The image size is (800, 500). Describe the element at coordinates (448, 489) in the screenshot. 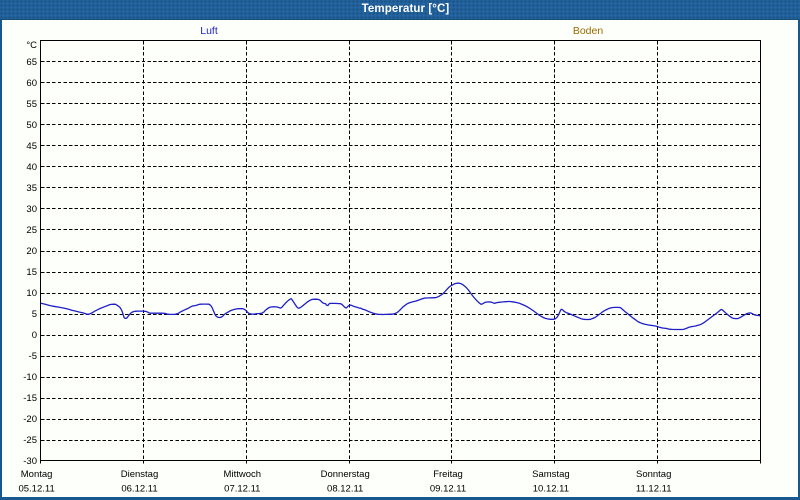

I see `svg-text: 09.12.11` at that location.